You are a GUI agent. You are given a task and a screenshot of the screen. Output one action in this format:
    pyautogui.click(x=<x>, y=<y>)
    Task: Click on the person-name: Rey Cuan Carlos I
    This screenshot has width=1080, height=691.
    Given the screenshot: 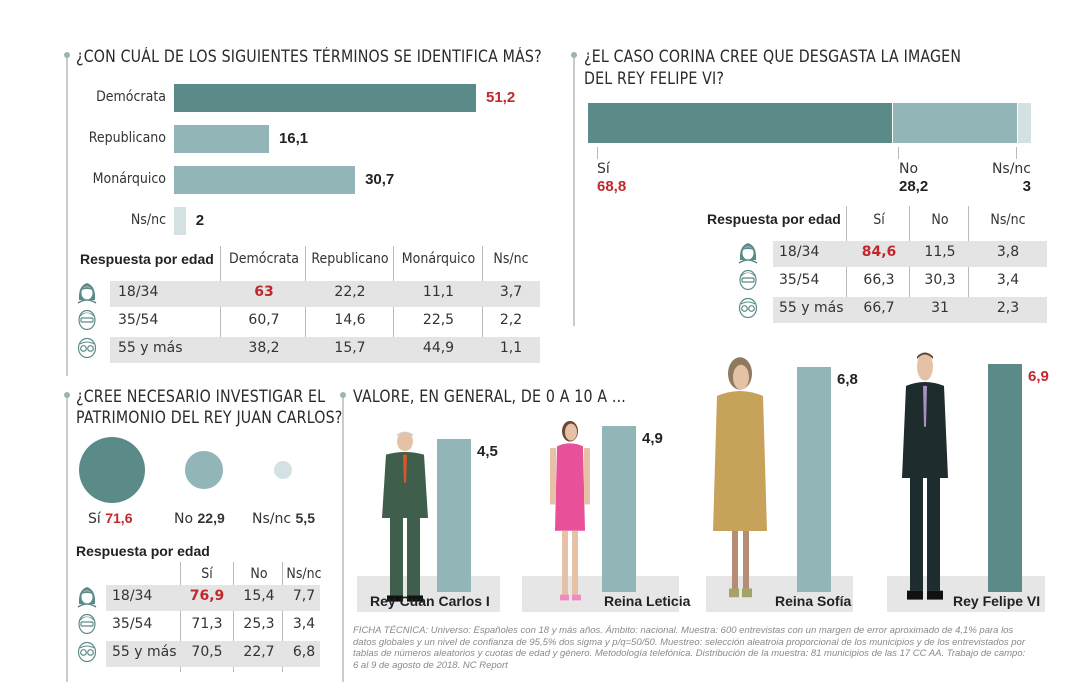 What is the action you would take?
    pyautogui.click(x=430, y=601)
    